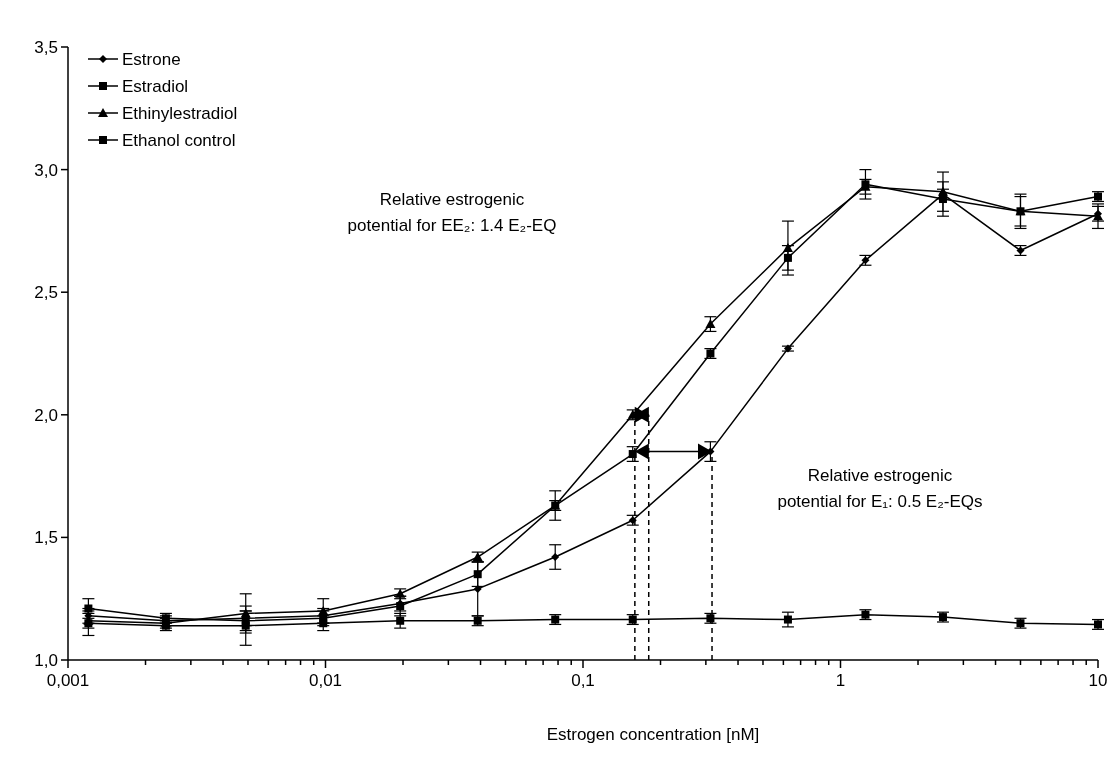 The height and width of the screenshot is (767, 1120). Describe the element at coordinates (46, 415) in the screenshot. I see `y-tick-label: 2,0` at that location.